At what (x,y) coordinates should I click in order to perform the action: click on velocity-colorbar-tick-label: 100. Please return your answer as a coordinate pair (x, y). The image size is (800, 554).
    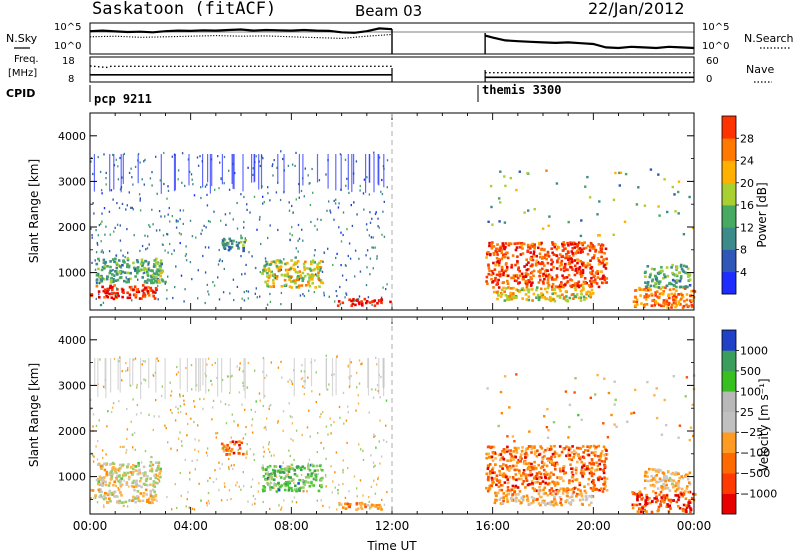
    Looking at the image, I should click on (750, 391).